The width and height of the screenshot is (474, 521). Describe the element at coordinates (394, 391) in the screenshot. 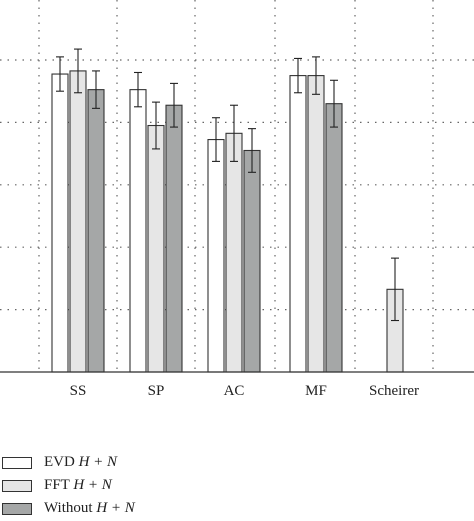

I see `x-tick-label: Scheirer` at that location.